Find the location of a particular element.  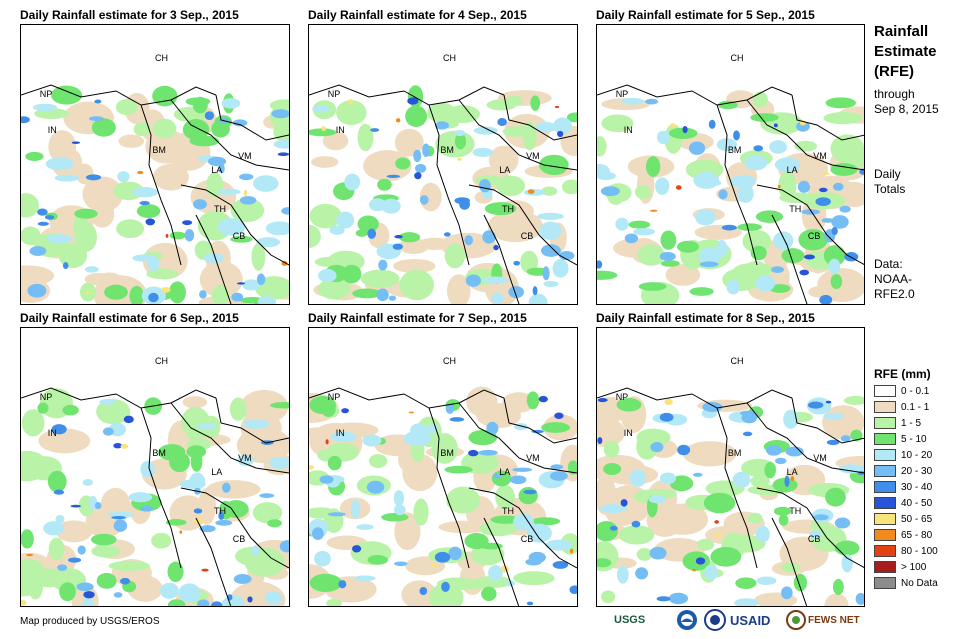

rainfall-map: CH NP IN BM LA VM TH CB is located at coordinates (730, 467).